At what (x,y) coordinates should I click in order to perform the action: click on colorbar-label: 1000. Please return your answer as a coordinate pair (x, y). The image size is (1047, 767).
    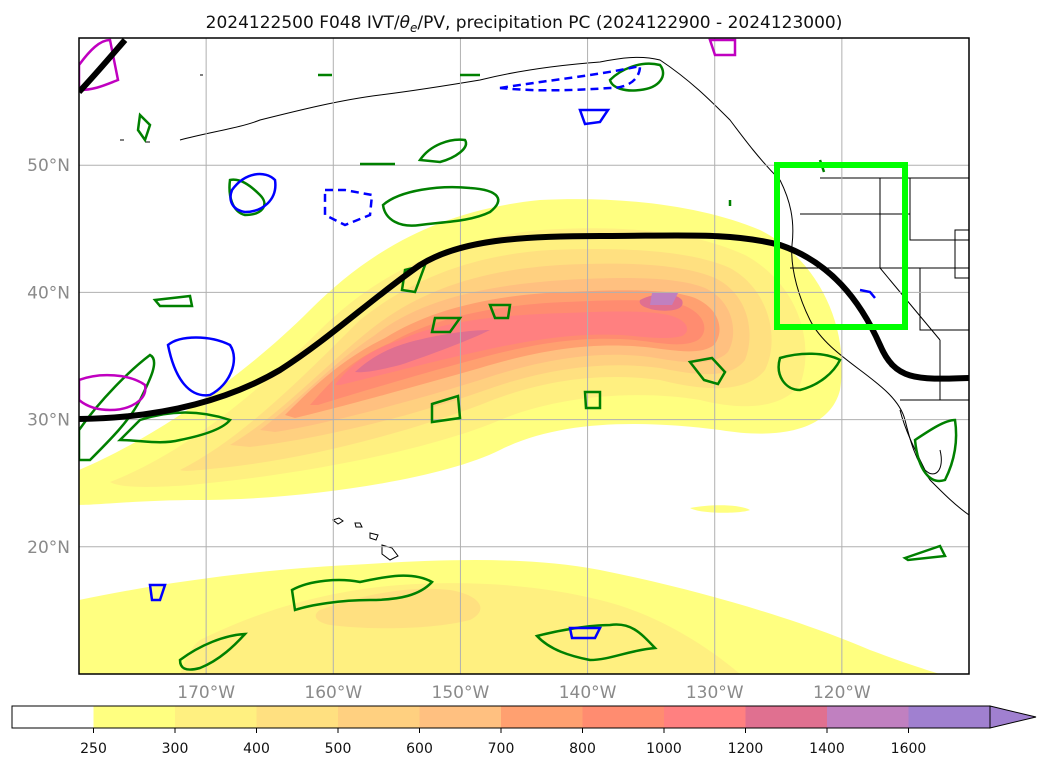
    Looking at the image, I should click on (664, 749).